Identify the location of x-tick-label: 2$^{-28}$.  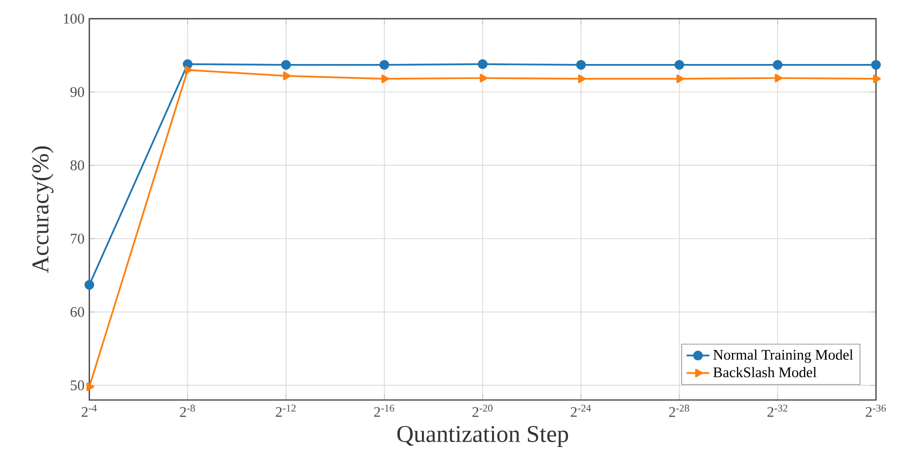
(679, 410).